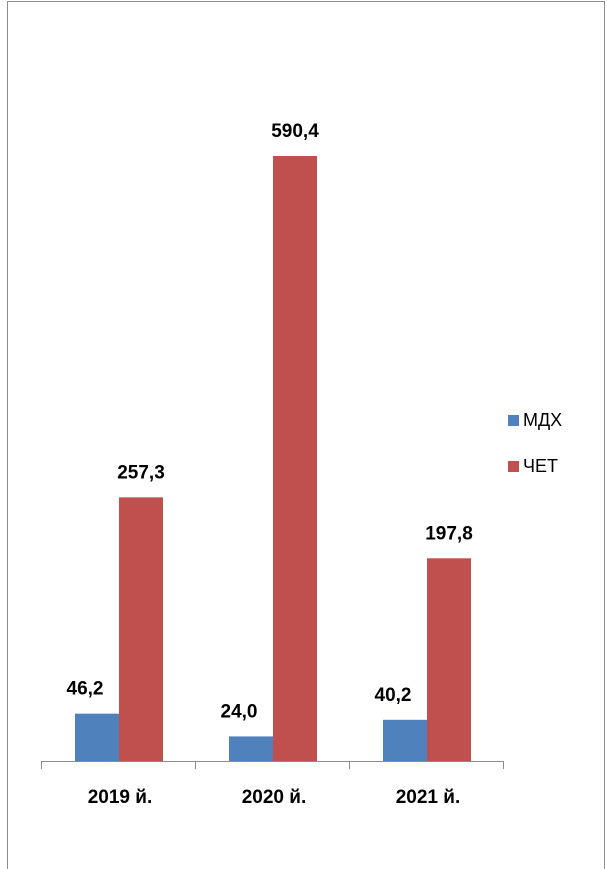 This screenshot has height=869, width=607. I want to click on x-tick-label: 2021 й., so click(428, 797).